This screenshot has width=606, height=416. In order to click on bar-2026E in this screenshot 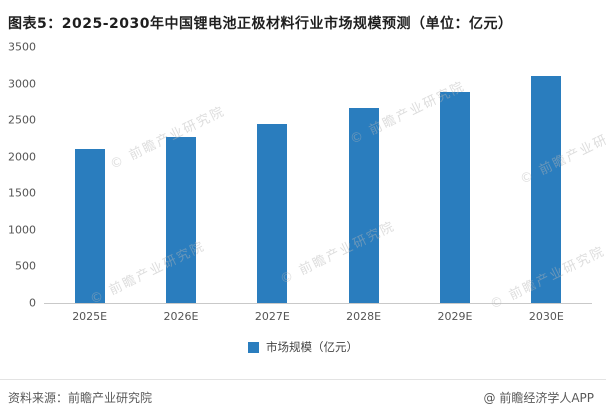, I will do `click(180, 219)`.